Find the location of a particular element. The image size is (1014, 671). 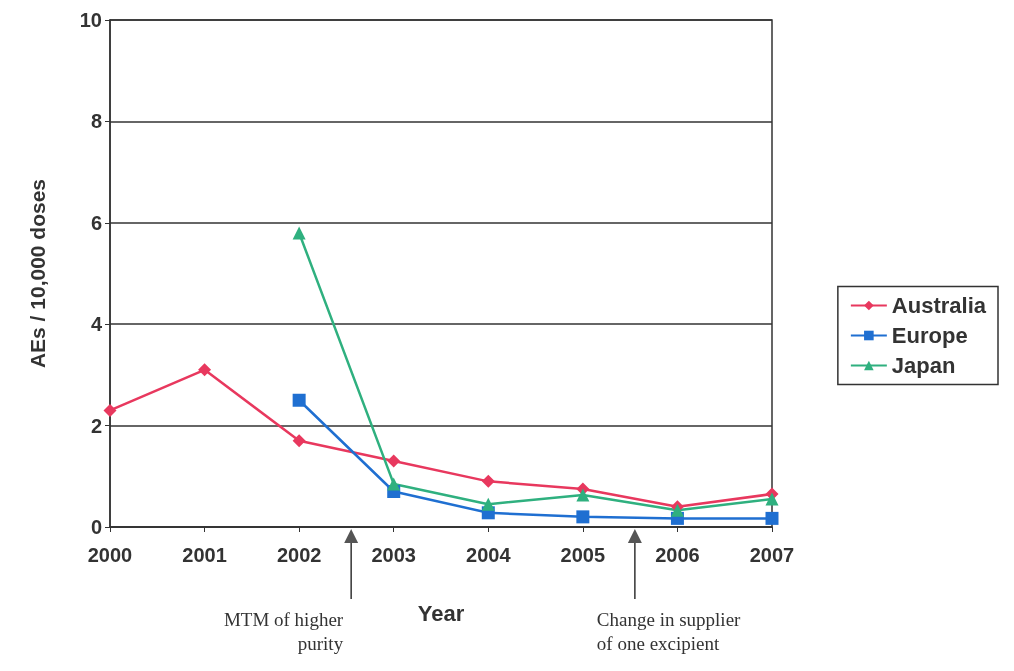

y-tick-label: 2 is located at coordinates (96, 425).